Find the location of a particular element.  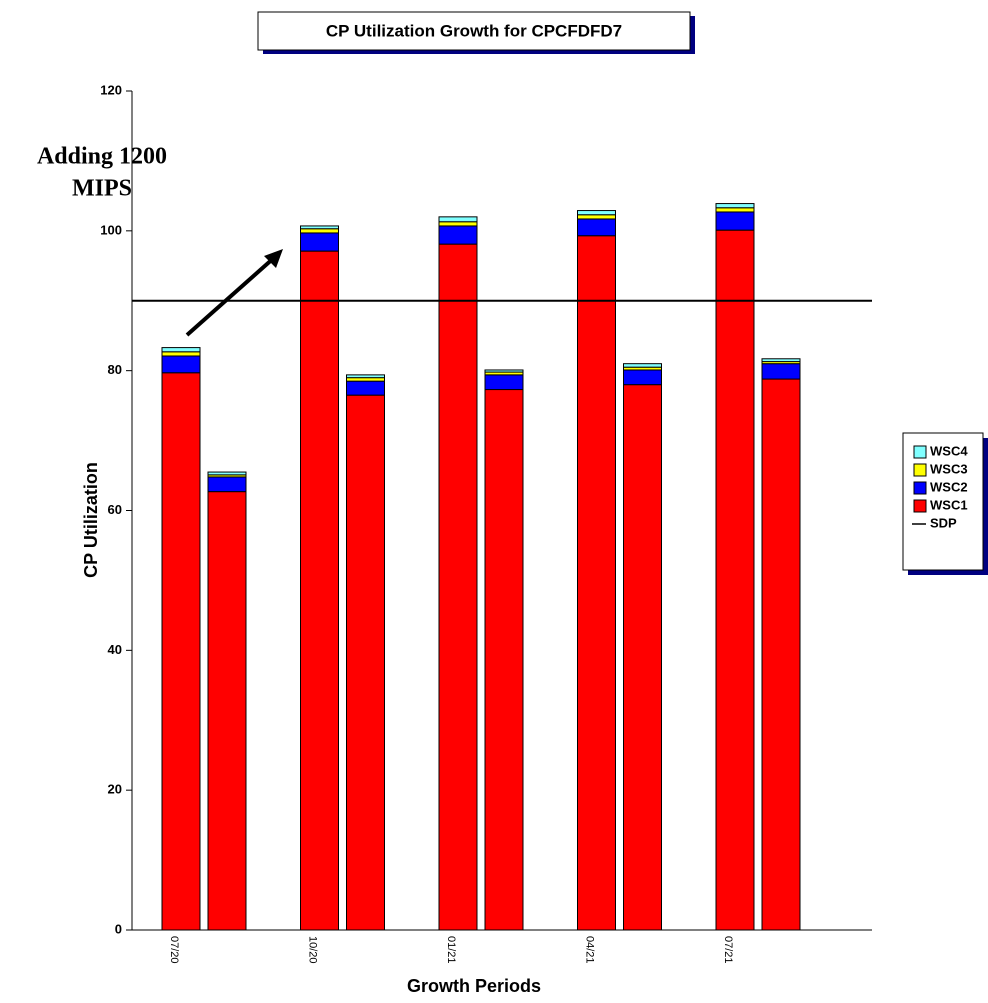

y-axis-title: CP Utilization is located at coordinates (91, 520).